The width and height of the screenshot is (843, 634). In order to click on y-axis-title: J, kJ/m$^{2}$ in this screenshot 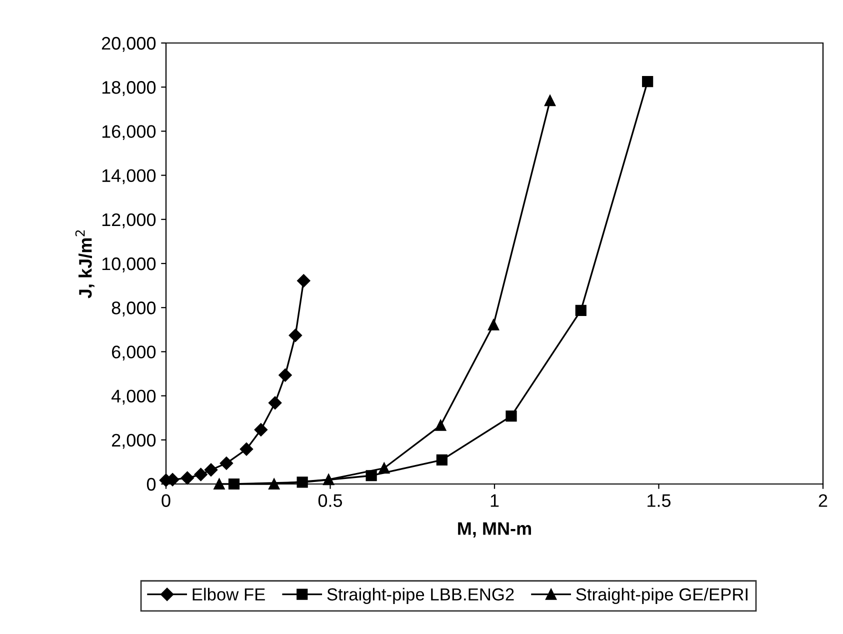, I will do `click(84, 264)`.